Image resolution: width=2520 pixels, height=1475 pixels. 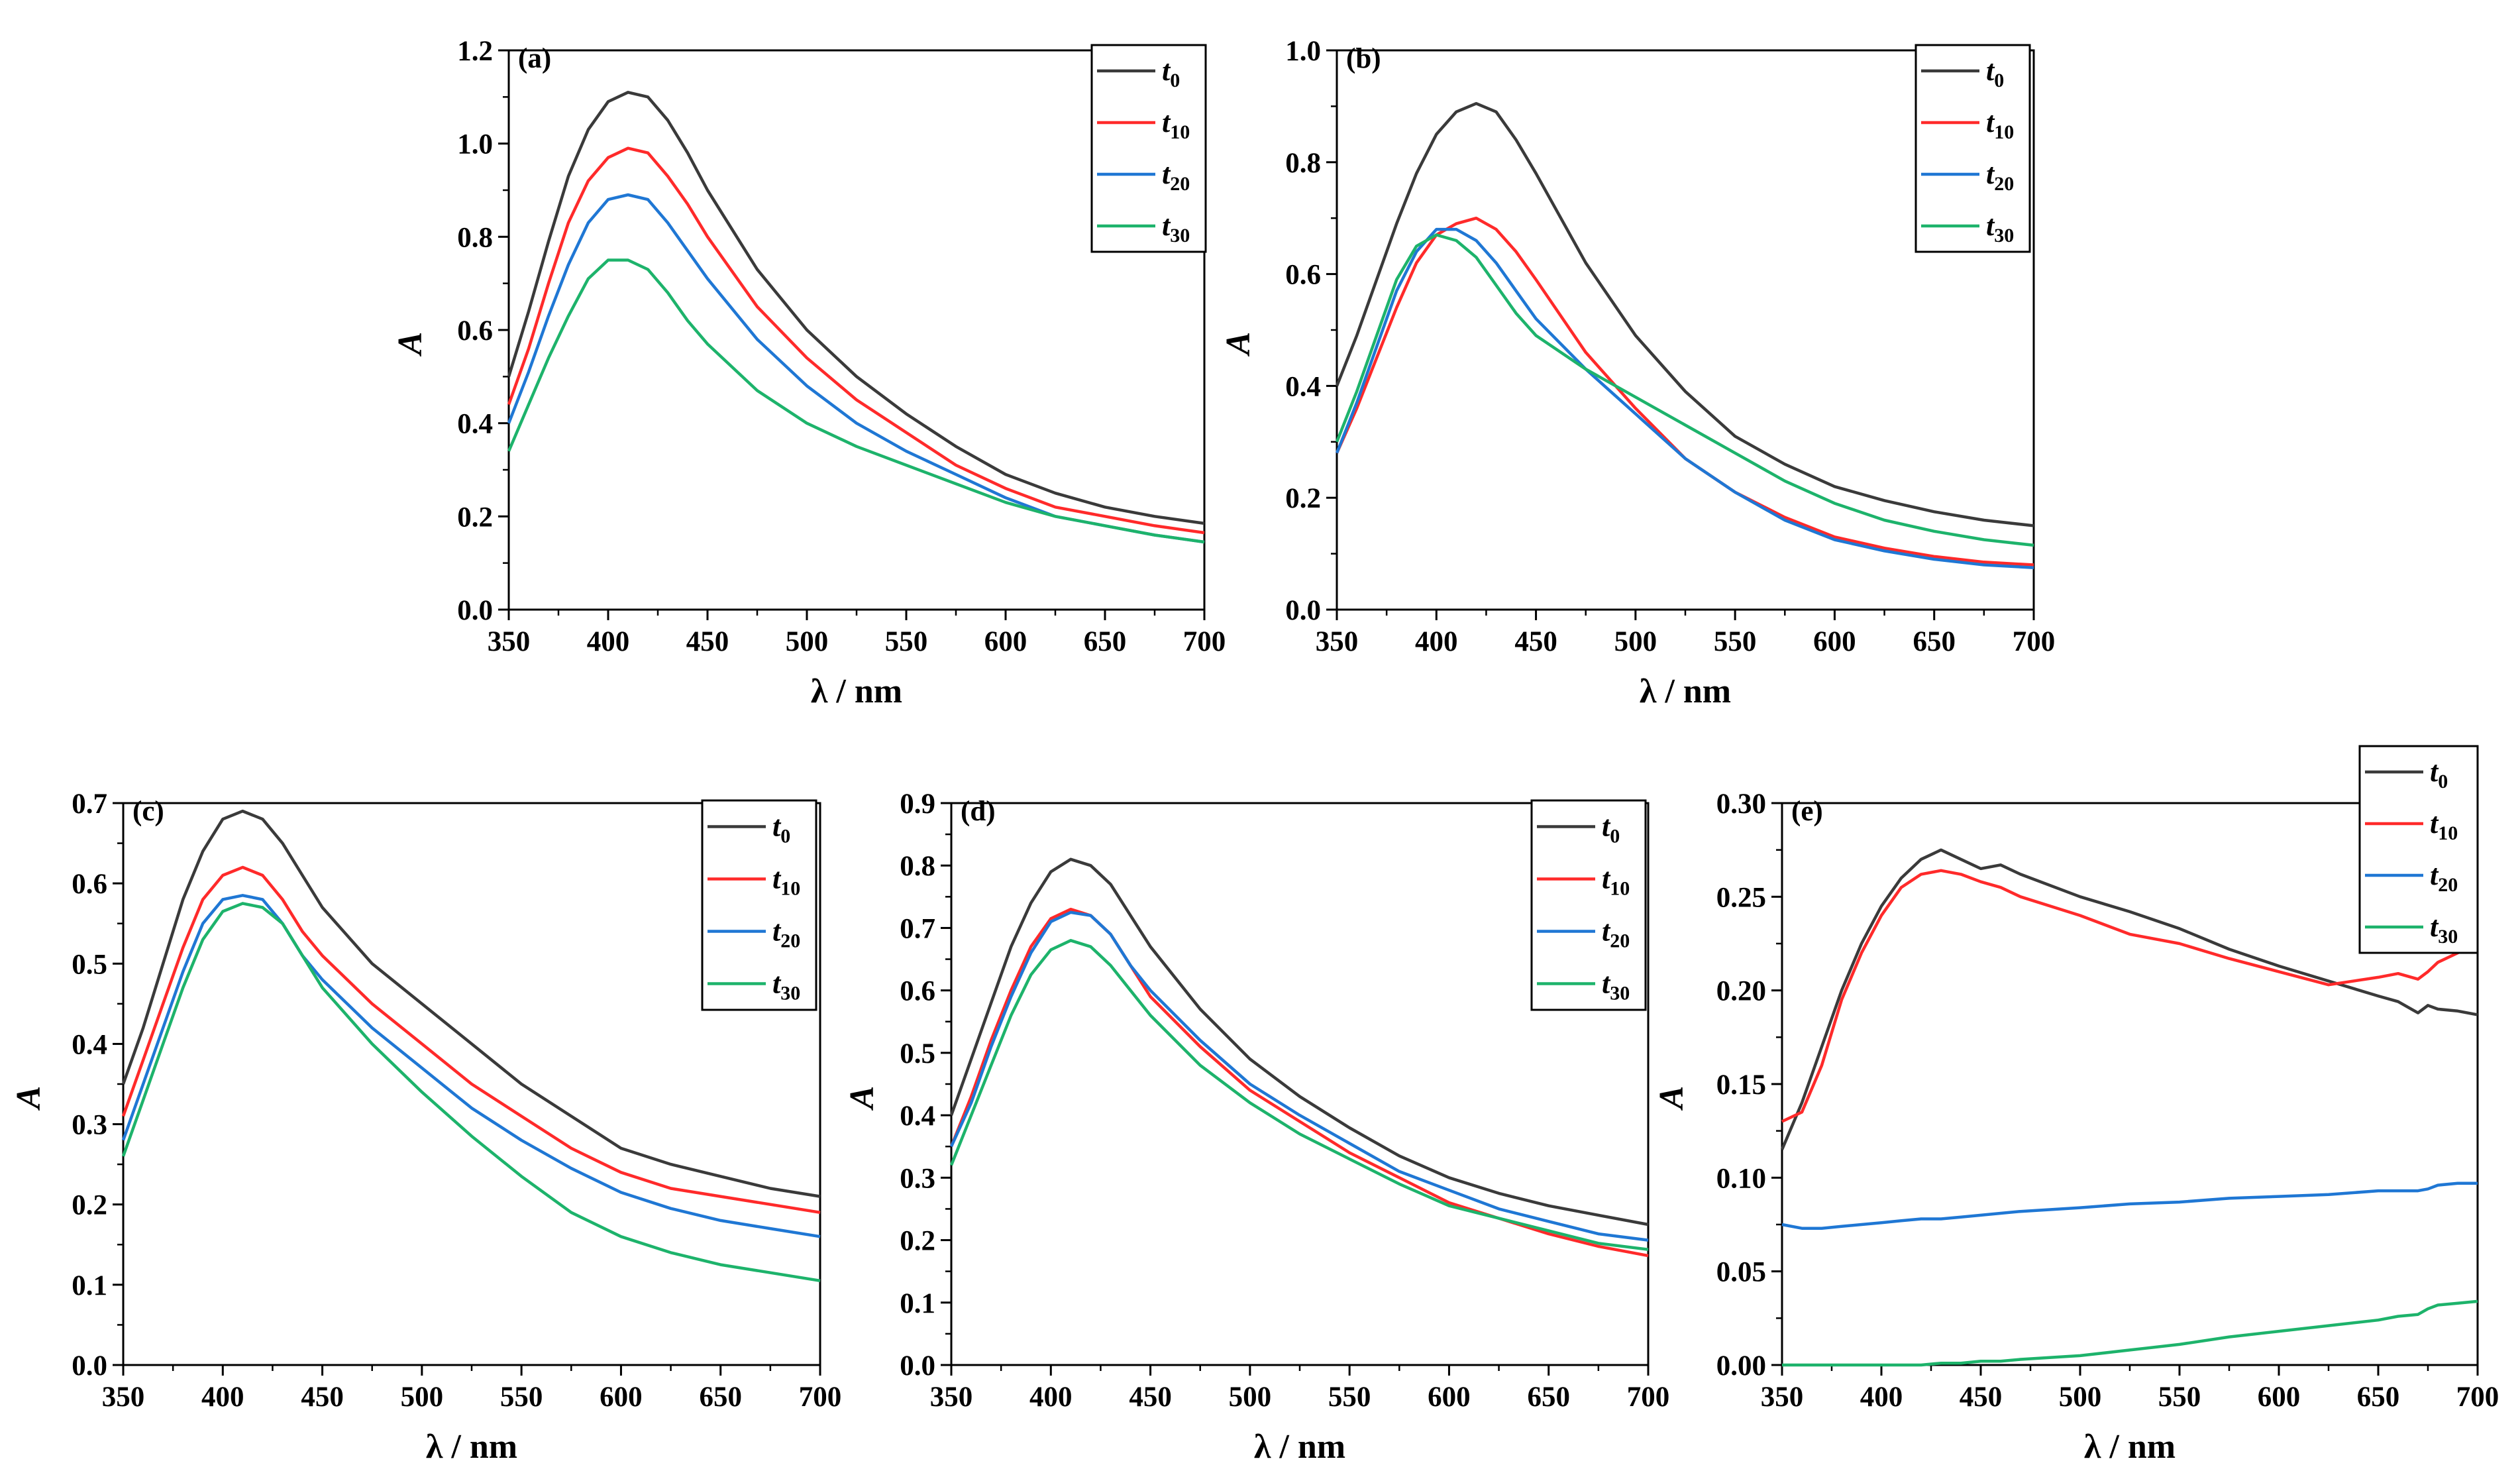 I want to click on panel-label: (c), so click(x=148, y=811).